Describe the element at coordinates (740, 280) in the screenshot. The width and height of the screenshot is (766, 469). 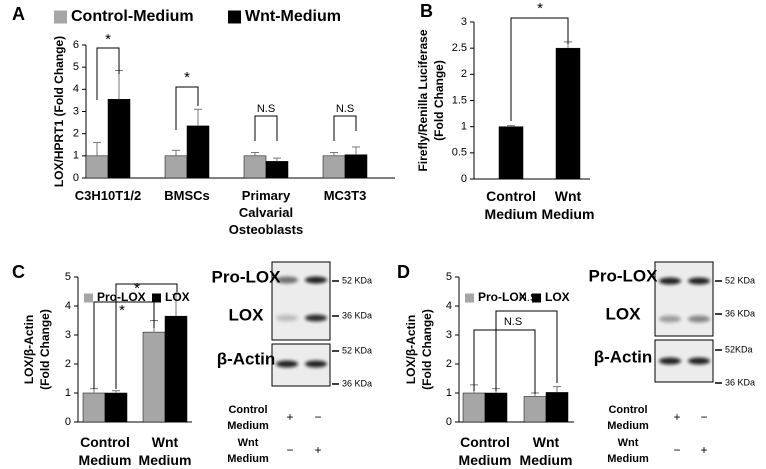
I see `marker-label: 52 KDa` at that location.